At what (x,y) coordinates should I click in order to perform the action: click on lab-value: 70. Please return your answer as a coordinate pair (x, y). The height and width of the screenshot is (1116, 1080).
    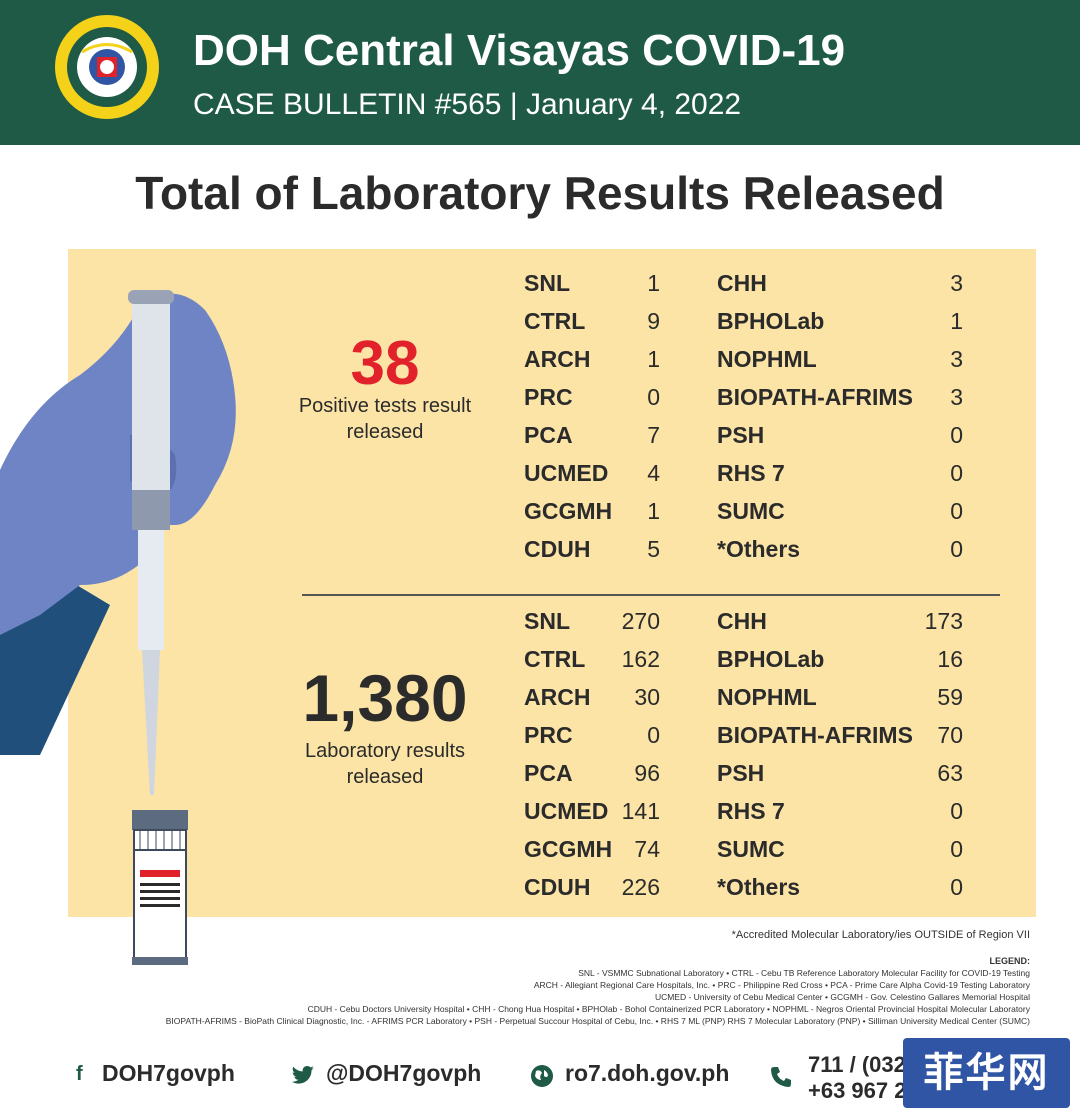
    Looking at the image, I should click on (950, 735).